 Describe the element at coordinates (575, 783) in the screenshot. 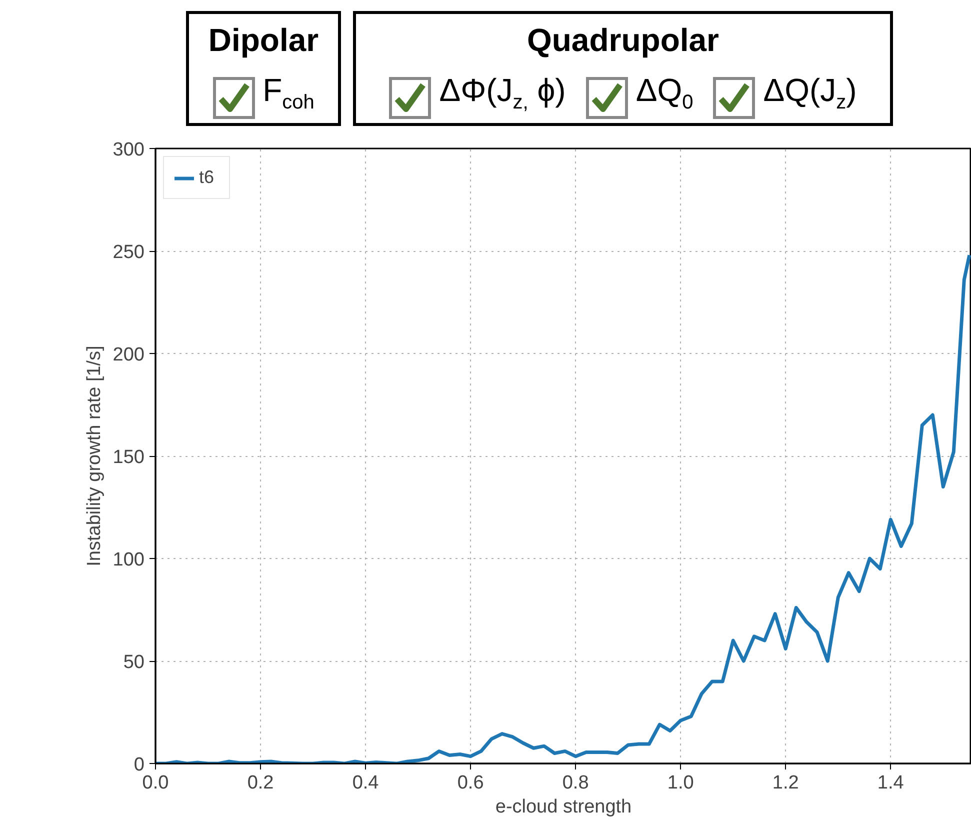

I see `x-tick-label: 0.8` at that location.